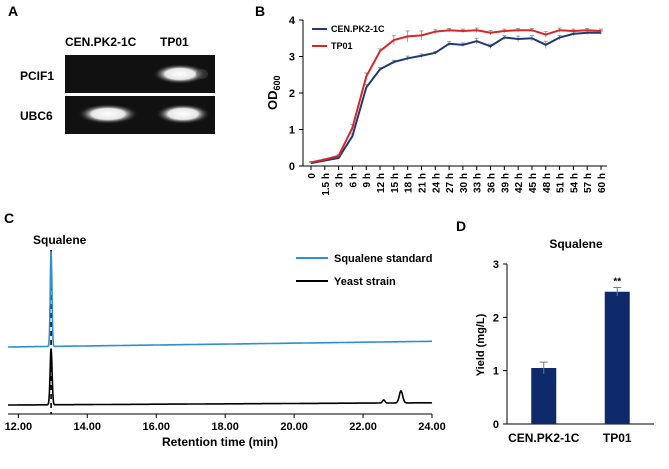 The width and height of the screenshot is (669, 469). I want to click on chrom-x-tick-label: 18.00, so click(225, 427).